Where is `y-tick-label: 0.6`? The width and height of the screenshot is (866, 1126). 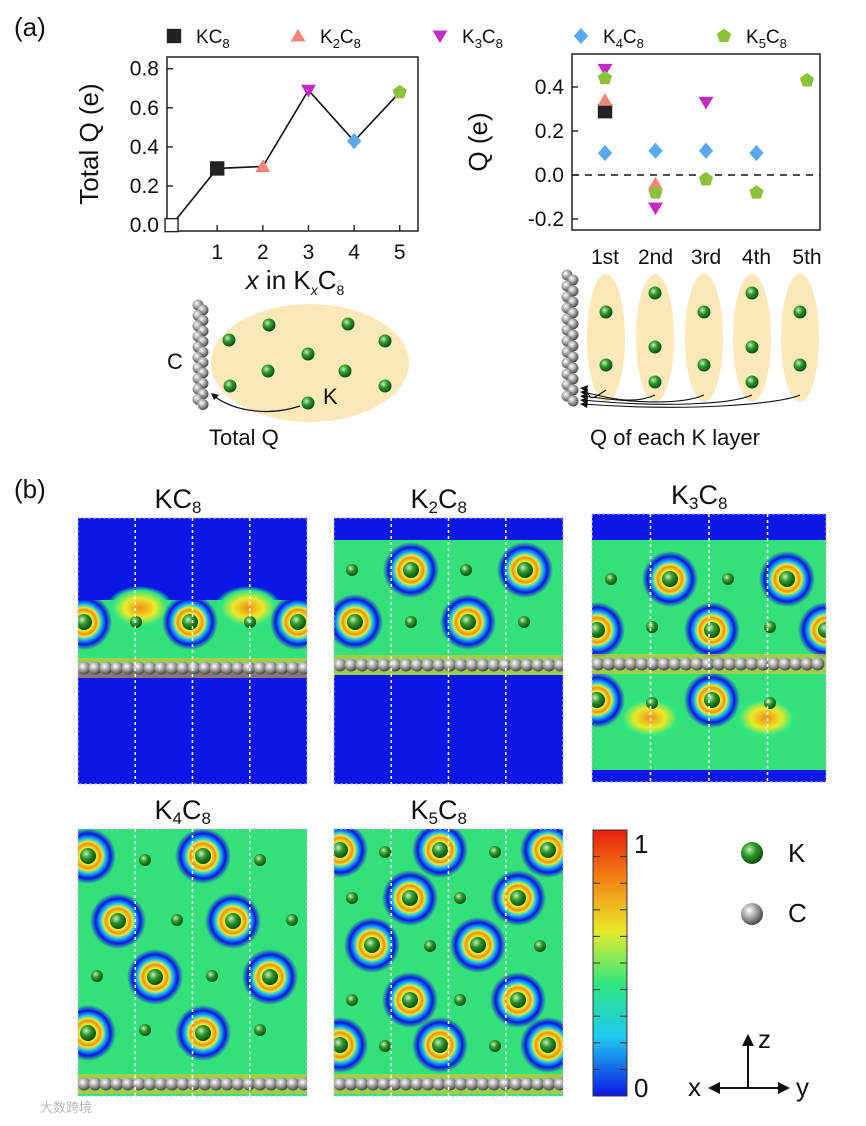 y-tick-label: 0.6 is located at coordinates (144, 108).